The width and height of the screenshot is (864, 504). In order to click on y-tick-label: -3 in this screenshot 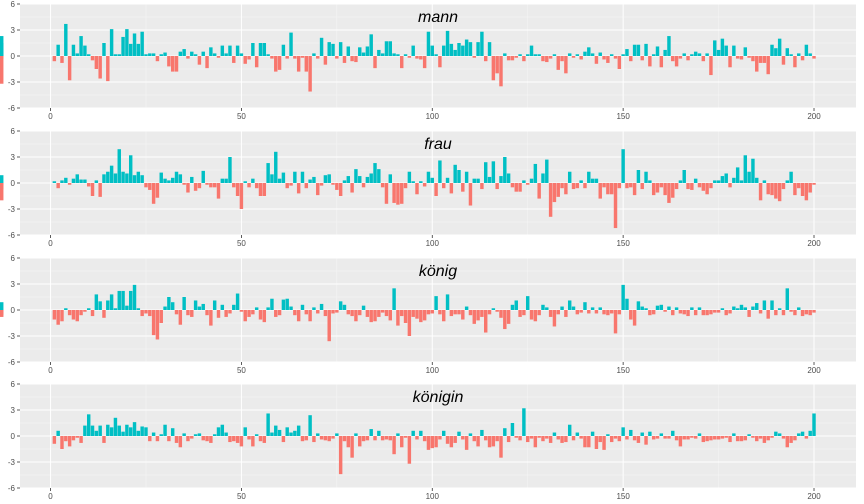, I will do `click(12, 336)`.